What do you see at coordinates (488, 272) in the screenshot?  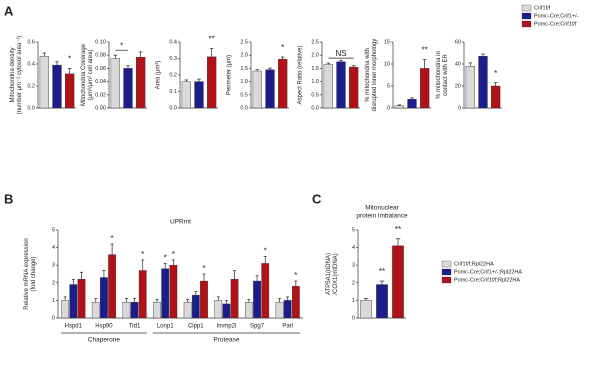 I see `legend-label: Pomc-Cre;Crif1+/-;Rpl22HA` at bounding box center [488, 272].